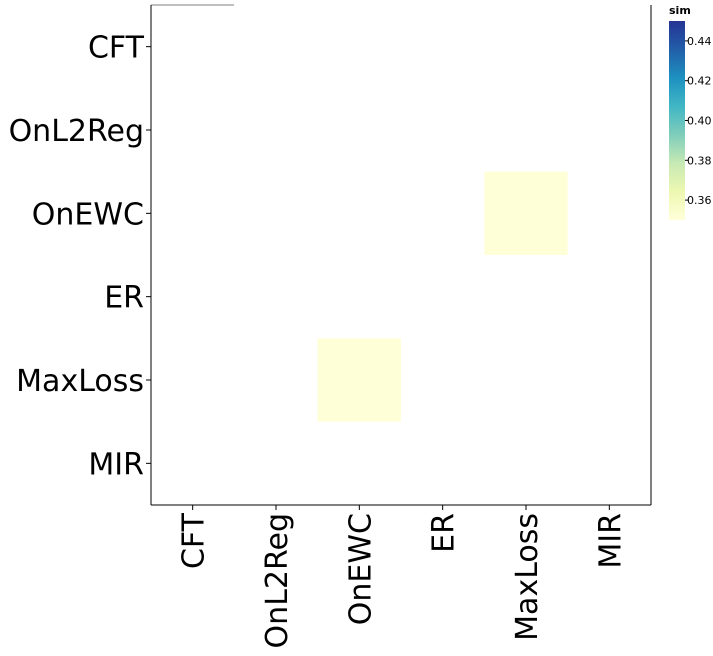 Image resolution: width=713 pixels, height=656 pixels. I want to click on colorbar-tick-label: 0.38, so click(699, 160).